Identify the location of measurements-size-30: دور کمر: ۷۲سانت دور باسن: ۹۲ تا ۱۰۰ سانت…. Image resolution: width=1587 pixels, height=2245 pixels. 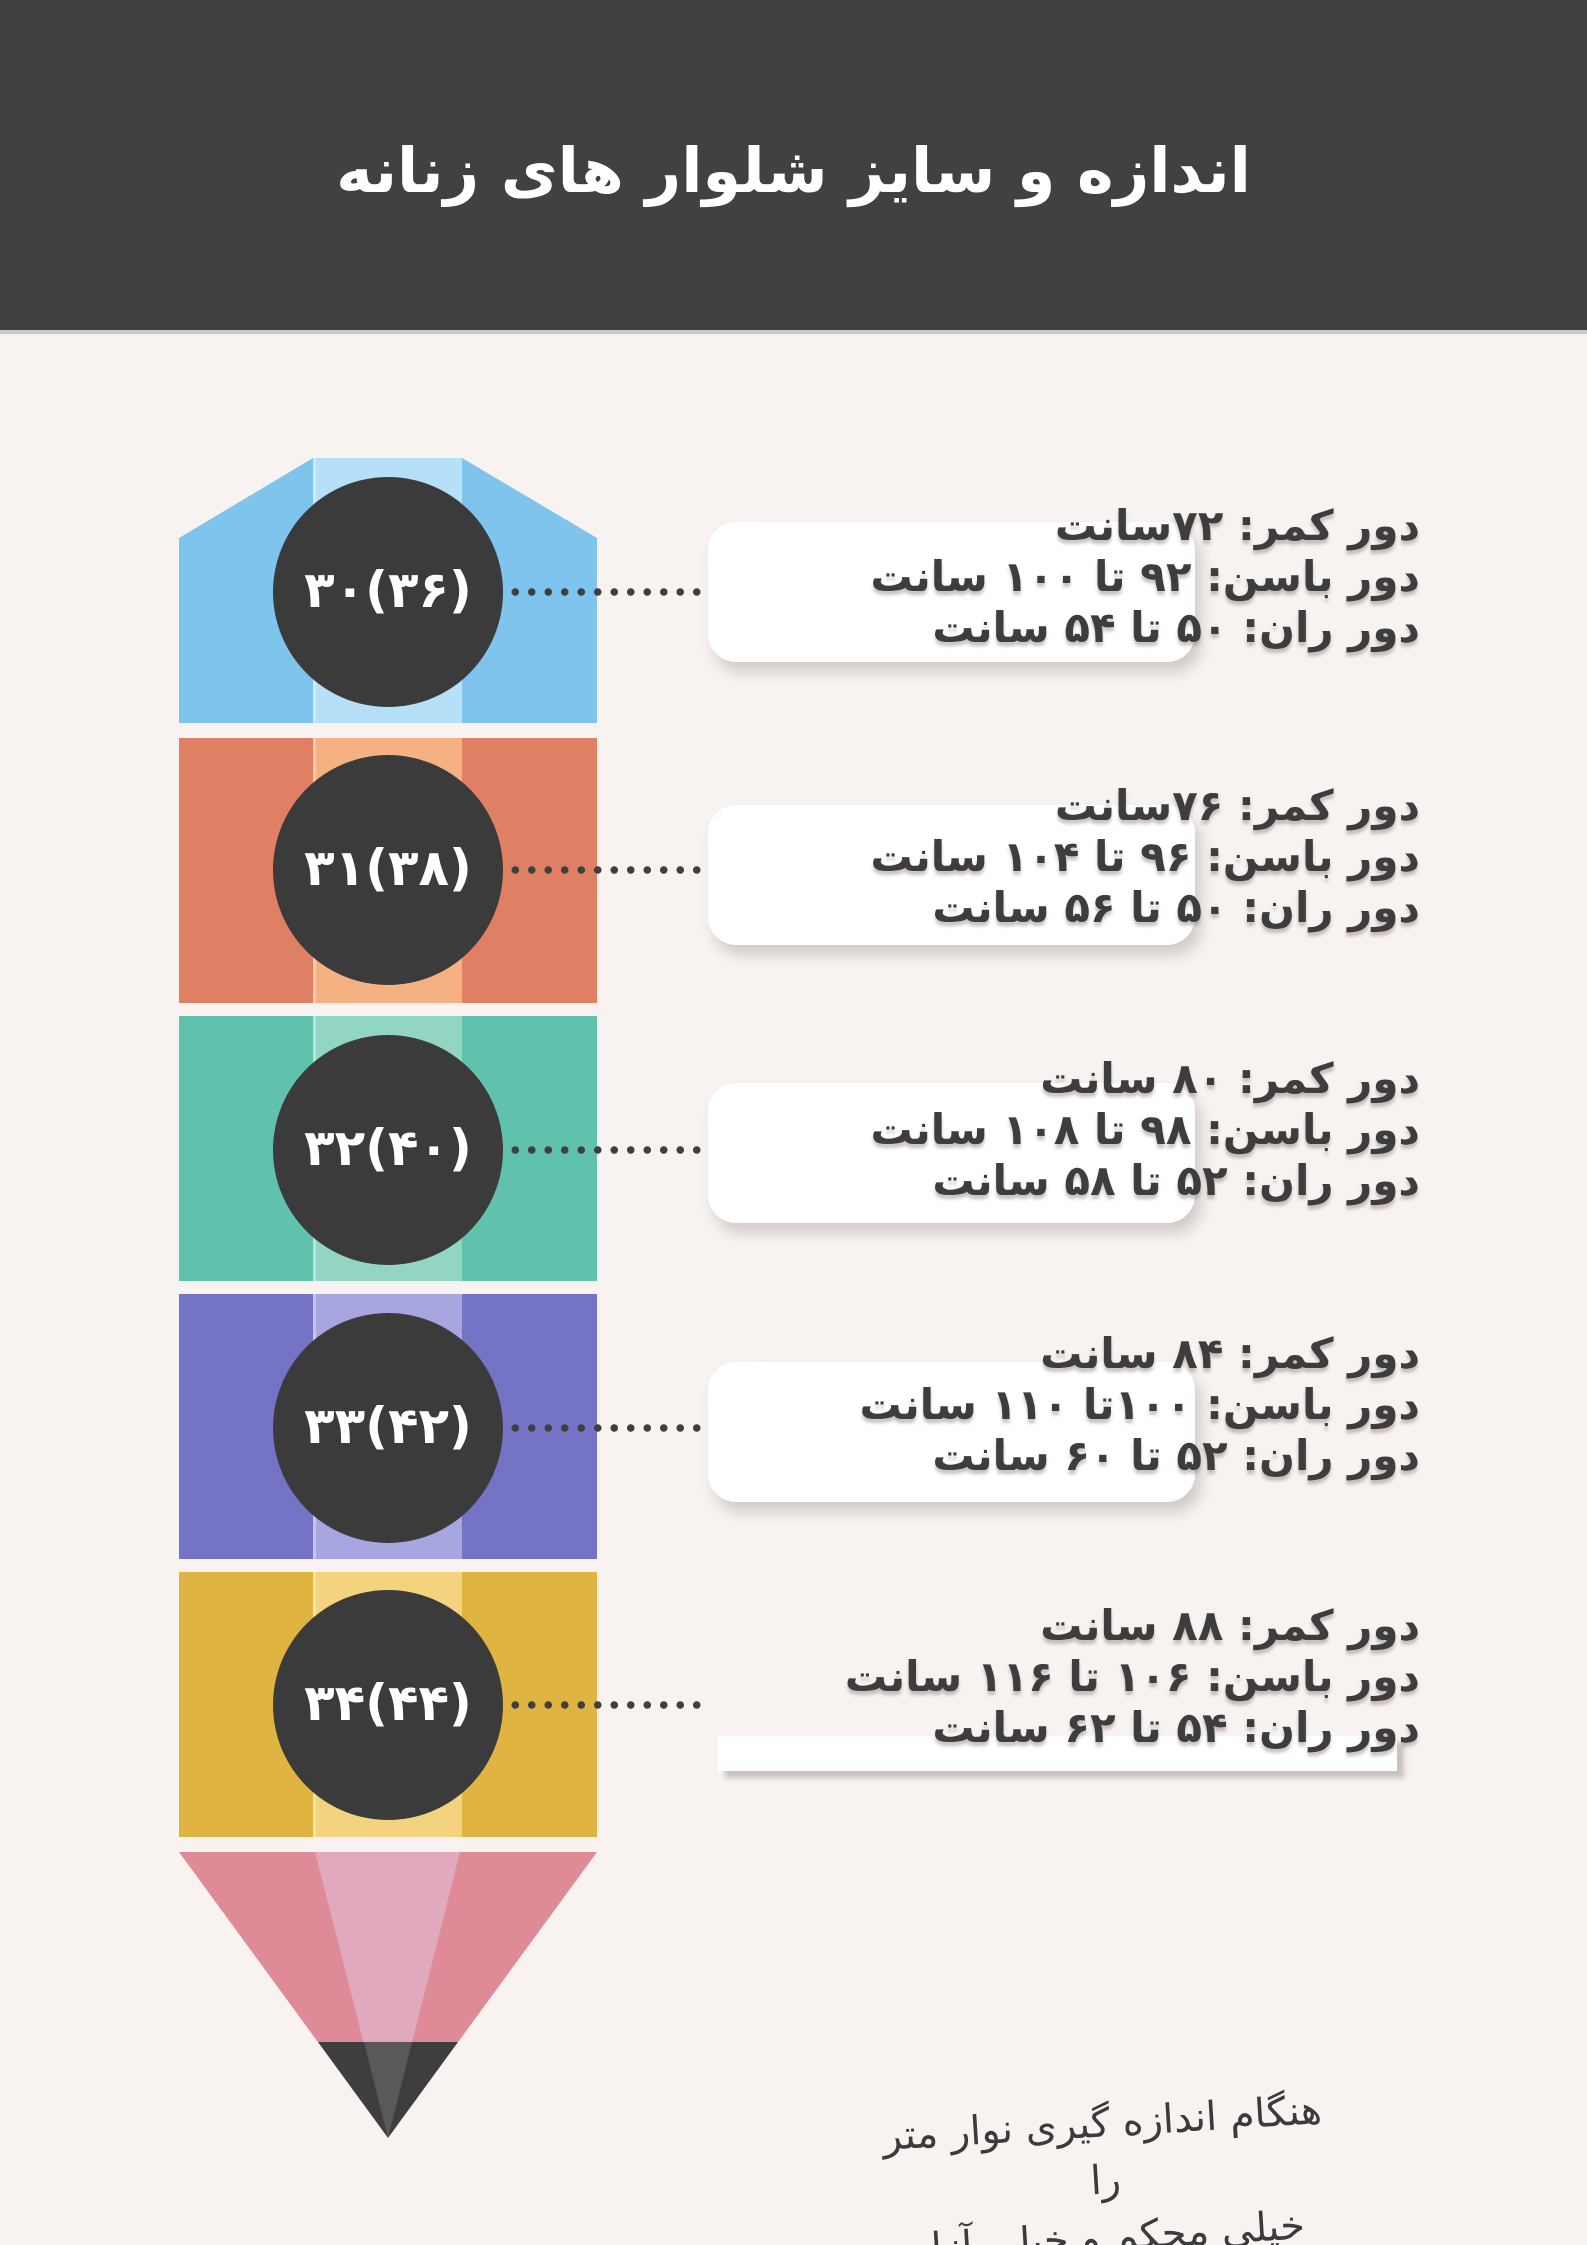
(1040, 576).